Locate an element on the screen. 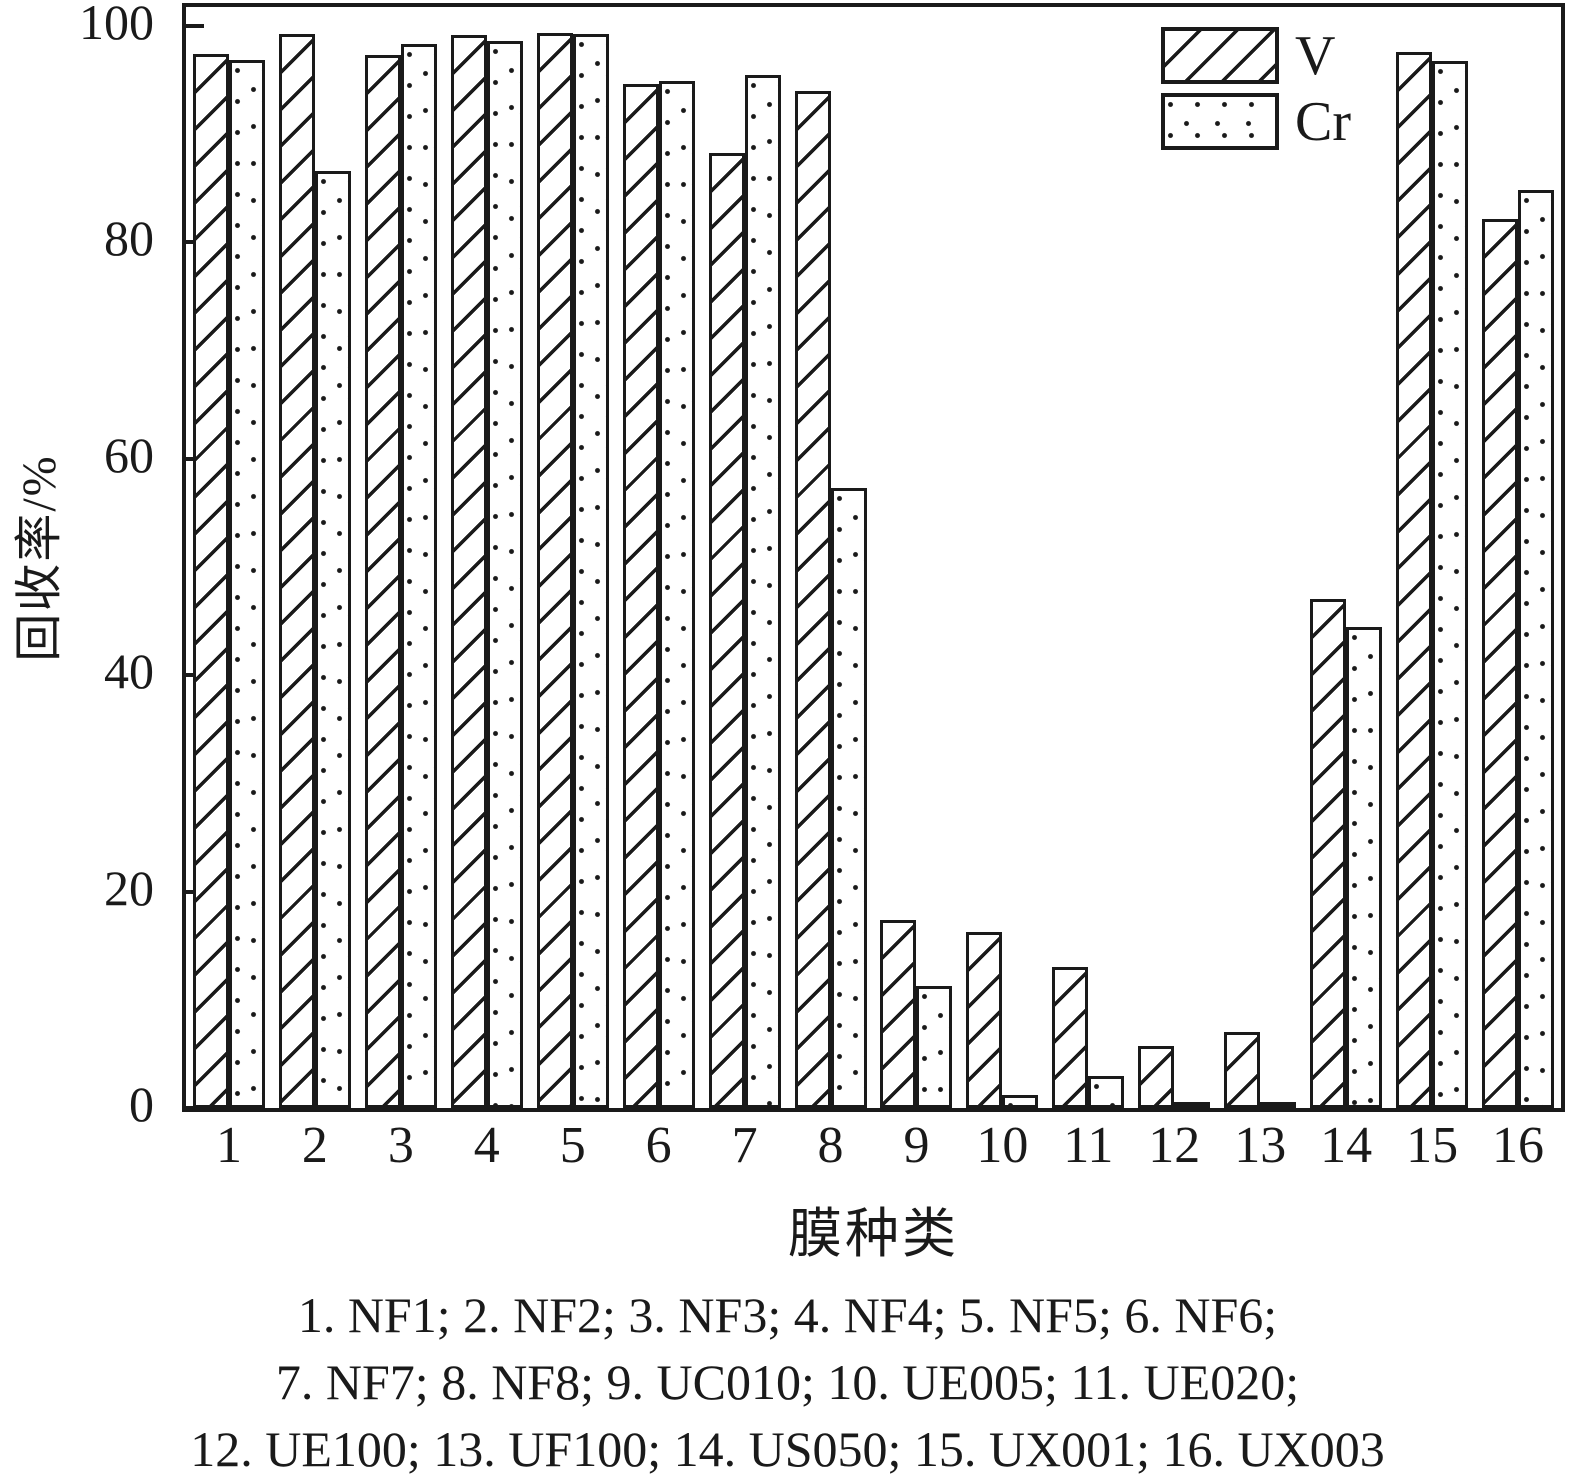 This screenshot has height=1480, width=1575. legend: V Cr is located at coordinates (1256, 93).